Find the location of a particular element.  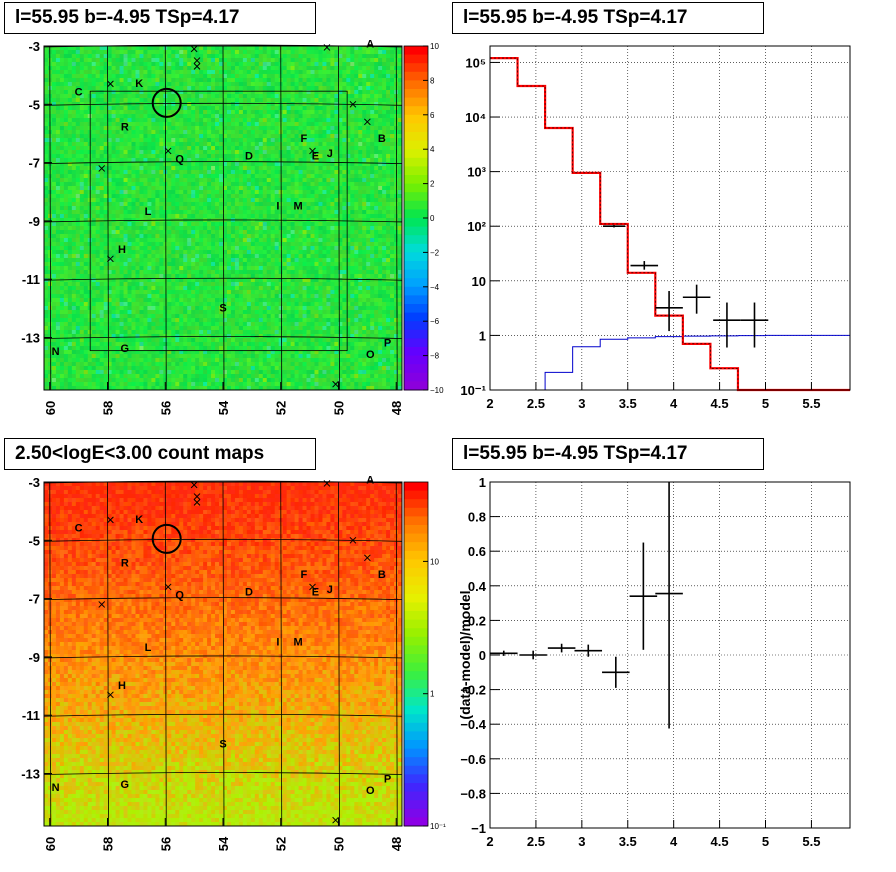

roi-circle is located at coordinates (166, 102).